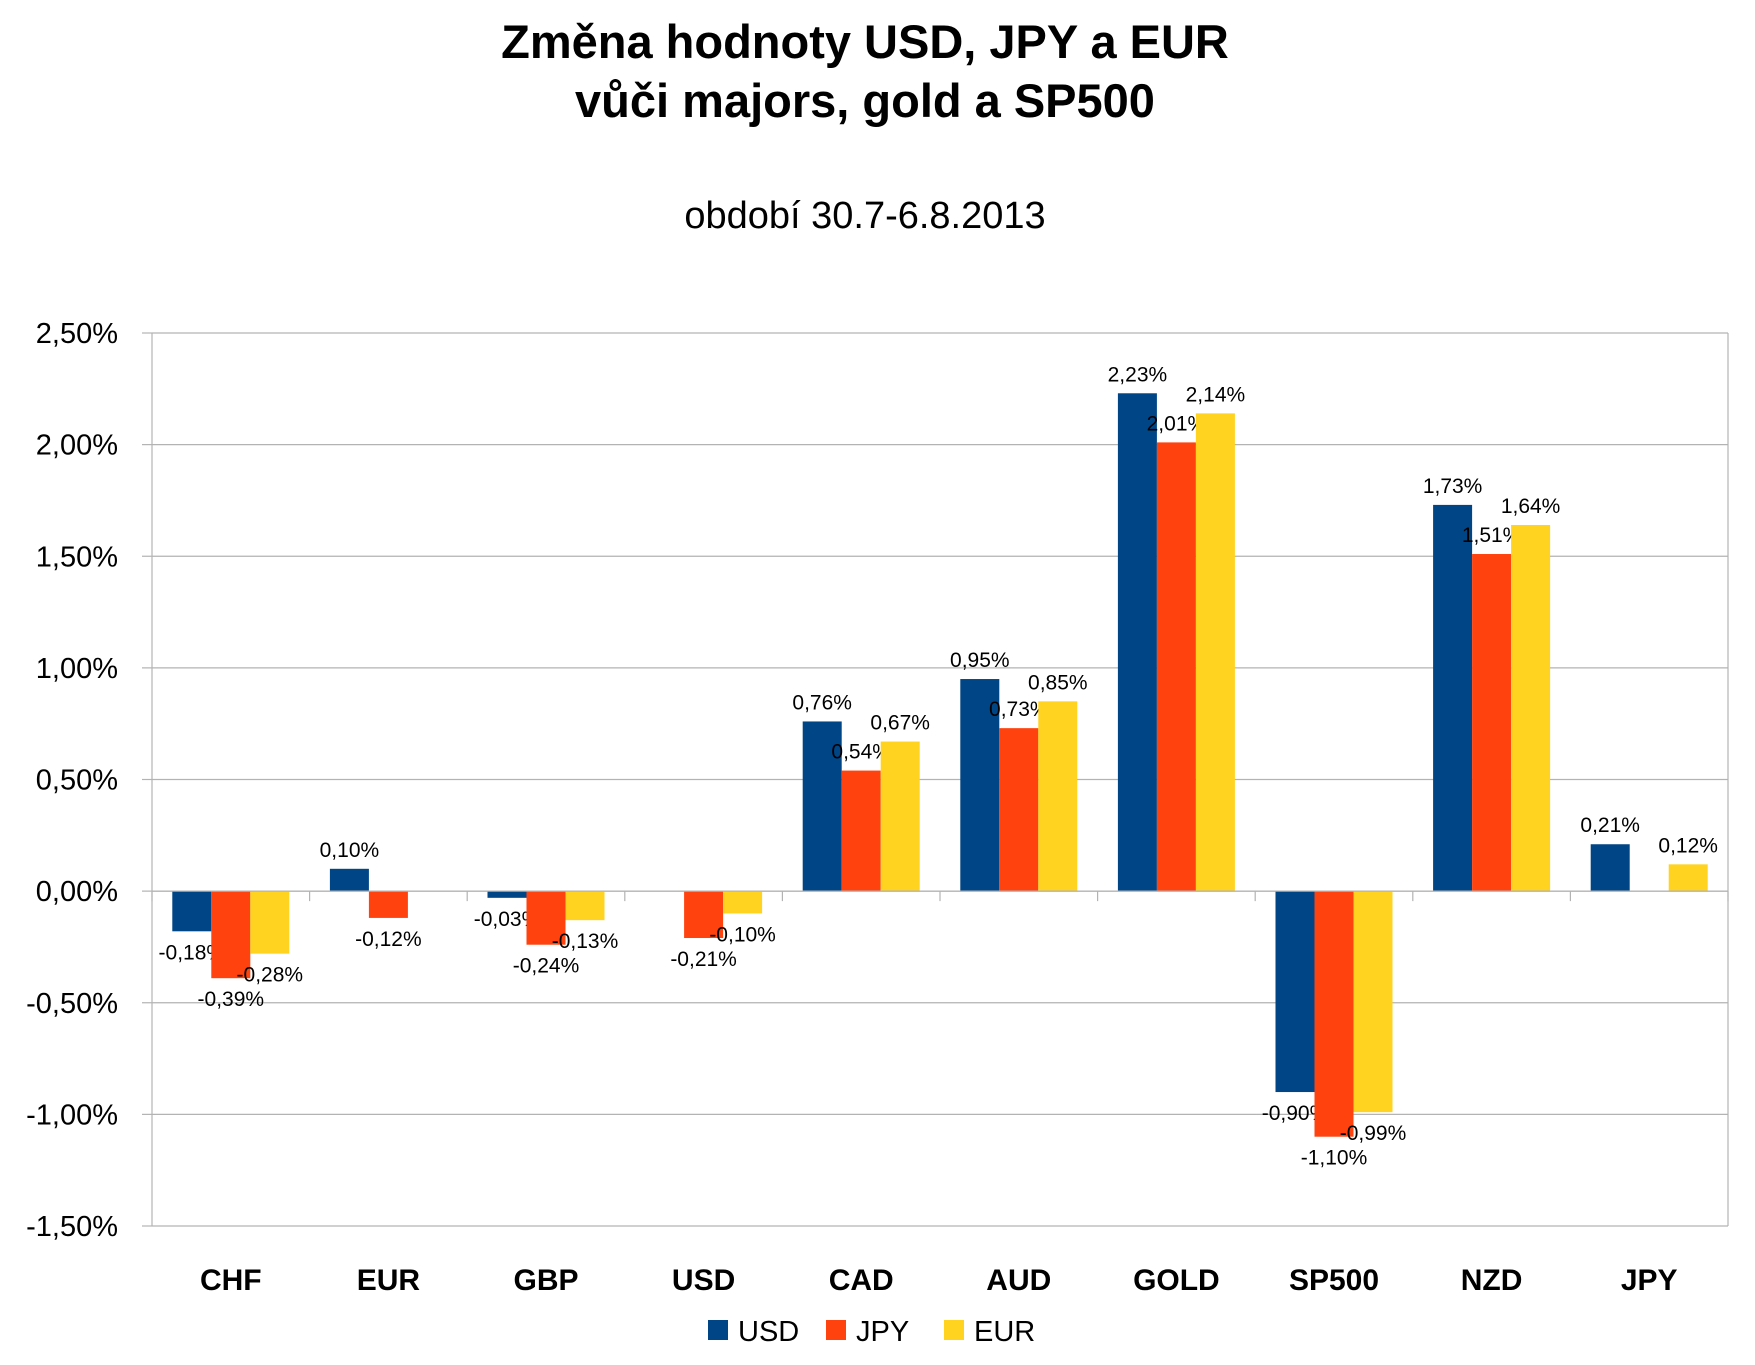  What do you see at coordinates (882, 1332) in the screenshot?
I see `legend-label-jpy: JPY` at bounding box center [882, 1332].